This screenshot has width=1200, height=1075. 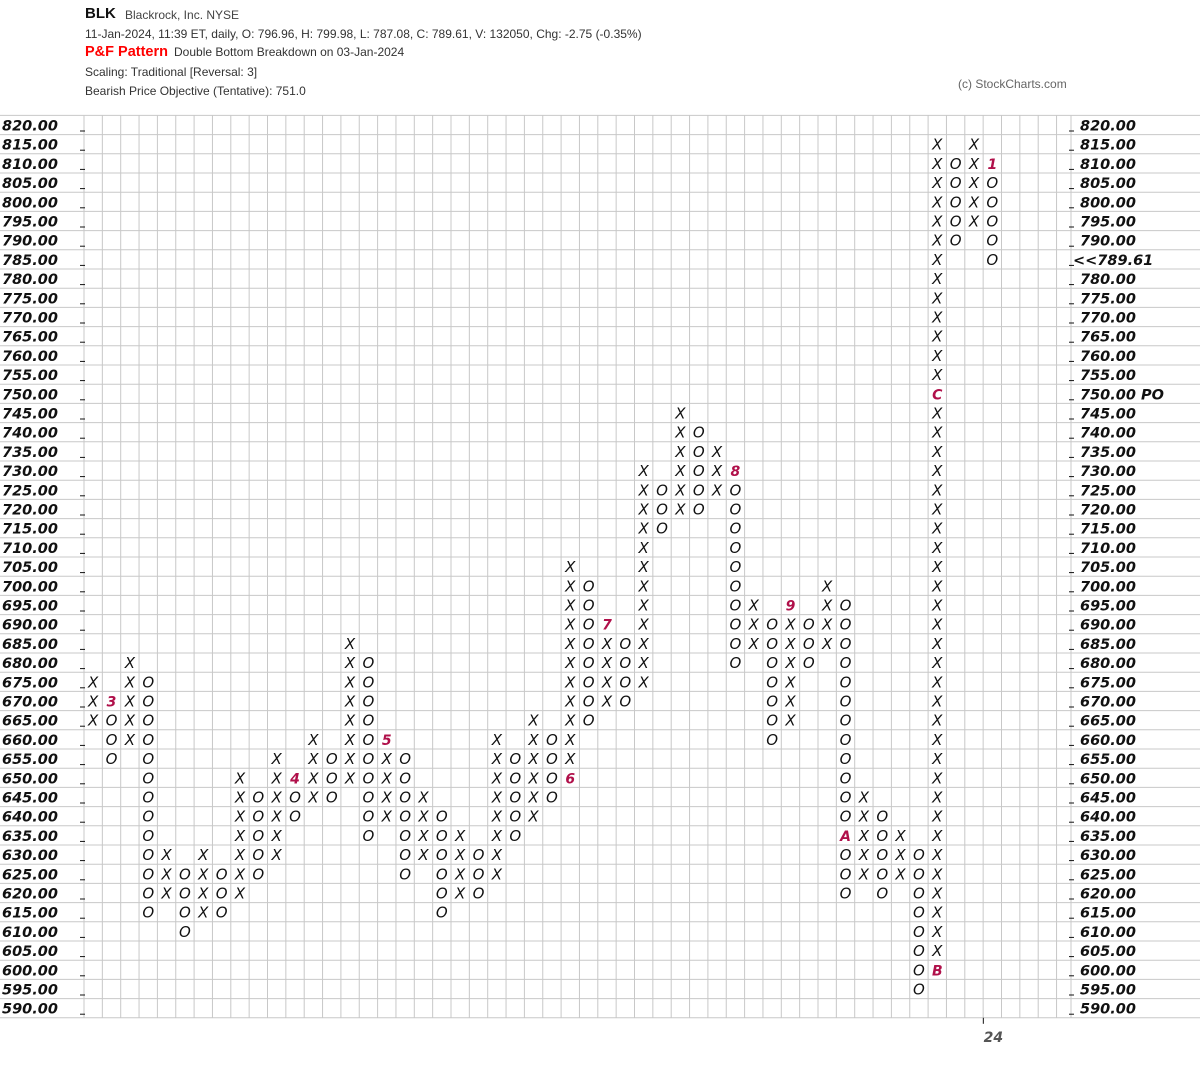 I want to click on month-label: 6, so click(x=570, y=779).